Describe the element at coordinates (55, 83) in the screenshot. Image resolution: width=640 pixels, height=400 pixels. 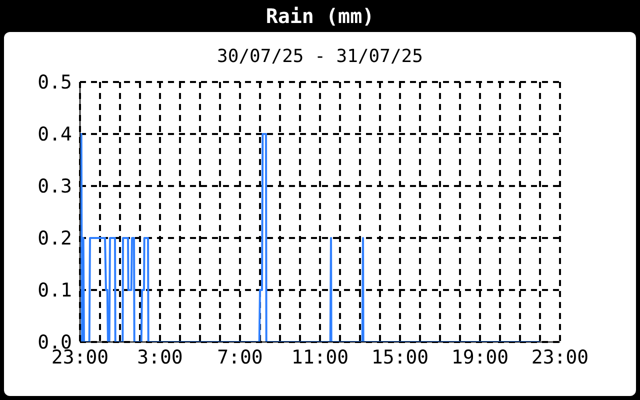
I see `y-tick-label: 0.5` at that location.